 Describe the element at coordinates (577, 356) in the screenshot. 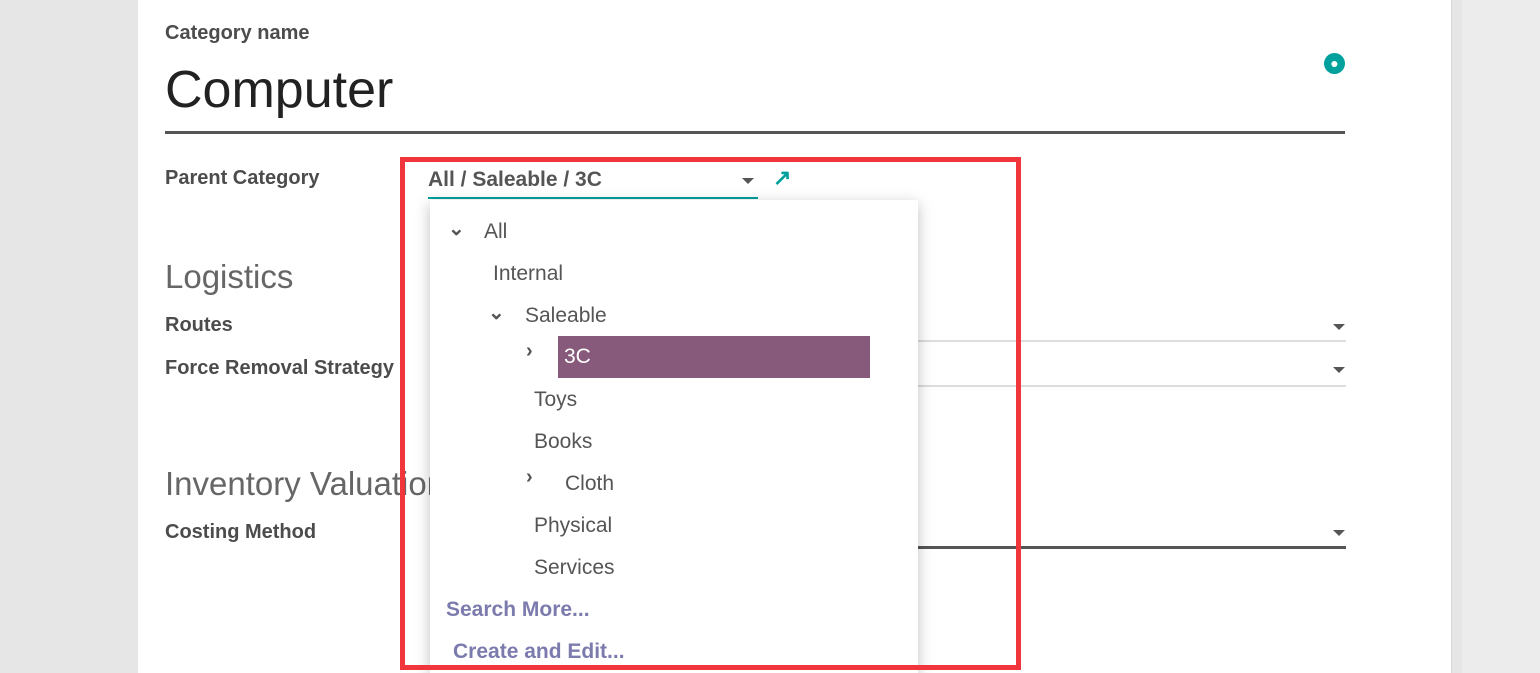

I see `dropdown-item-3c-label: 3C` at that location.